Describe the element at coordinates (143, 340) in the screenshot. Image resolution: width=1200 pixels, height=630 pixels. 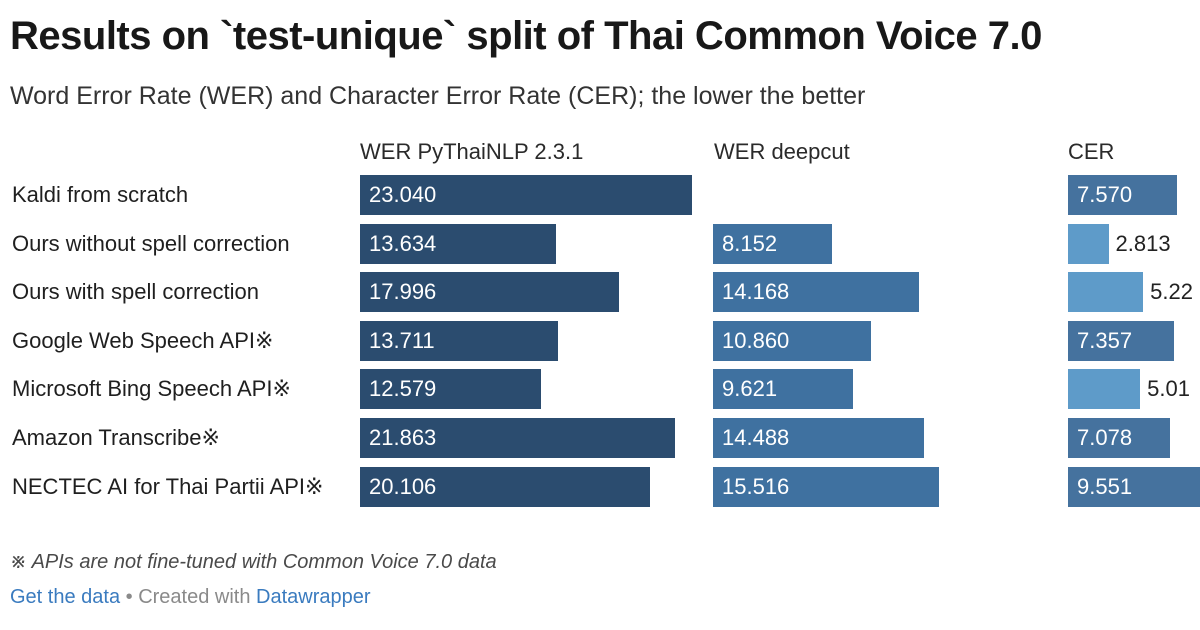
I see `row-label-google-web-speech-api: Google Web Speech API※` at that location.